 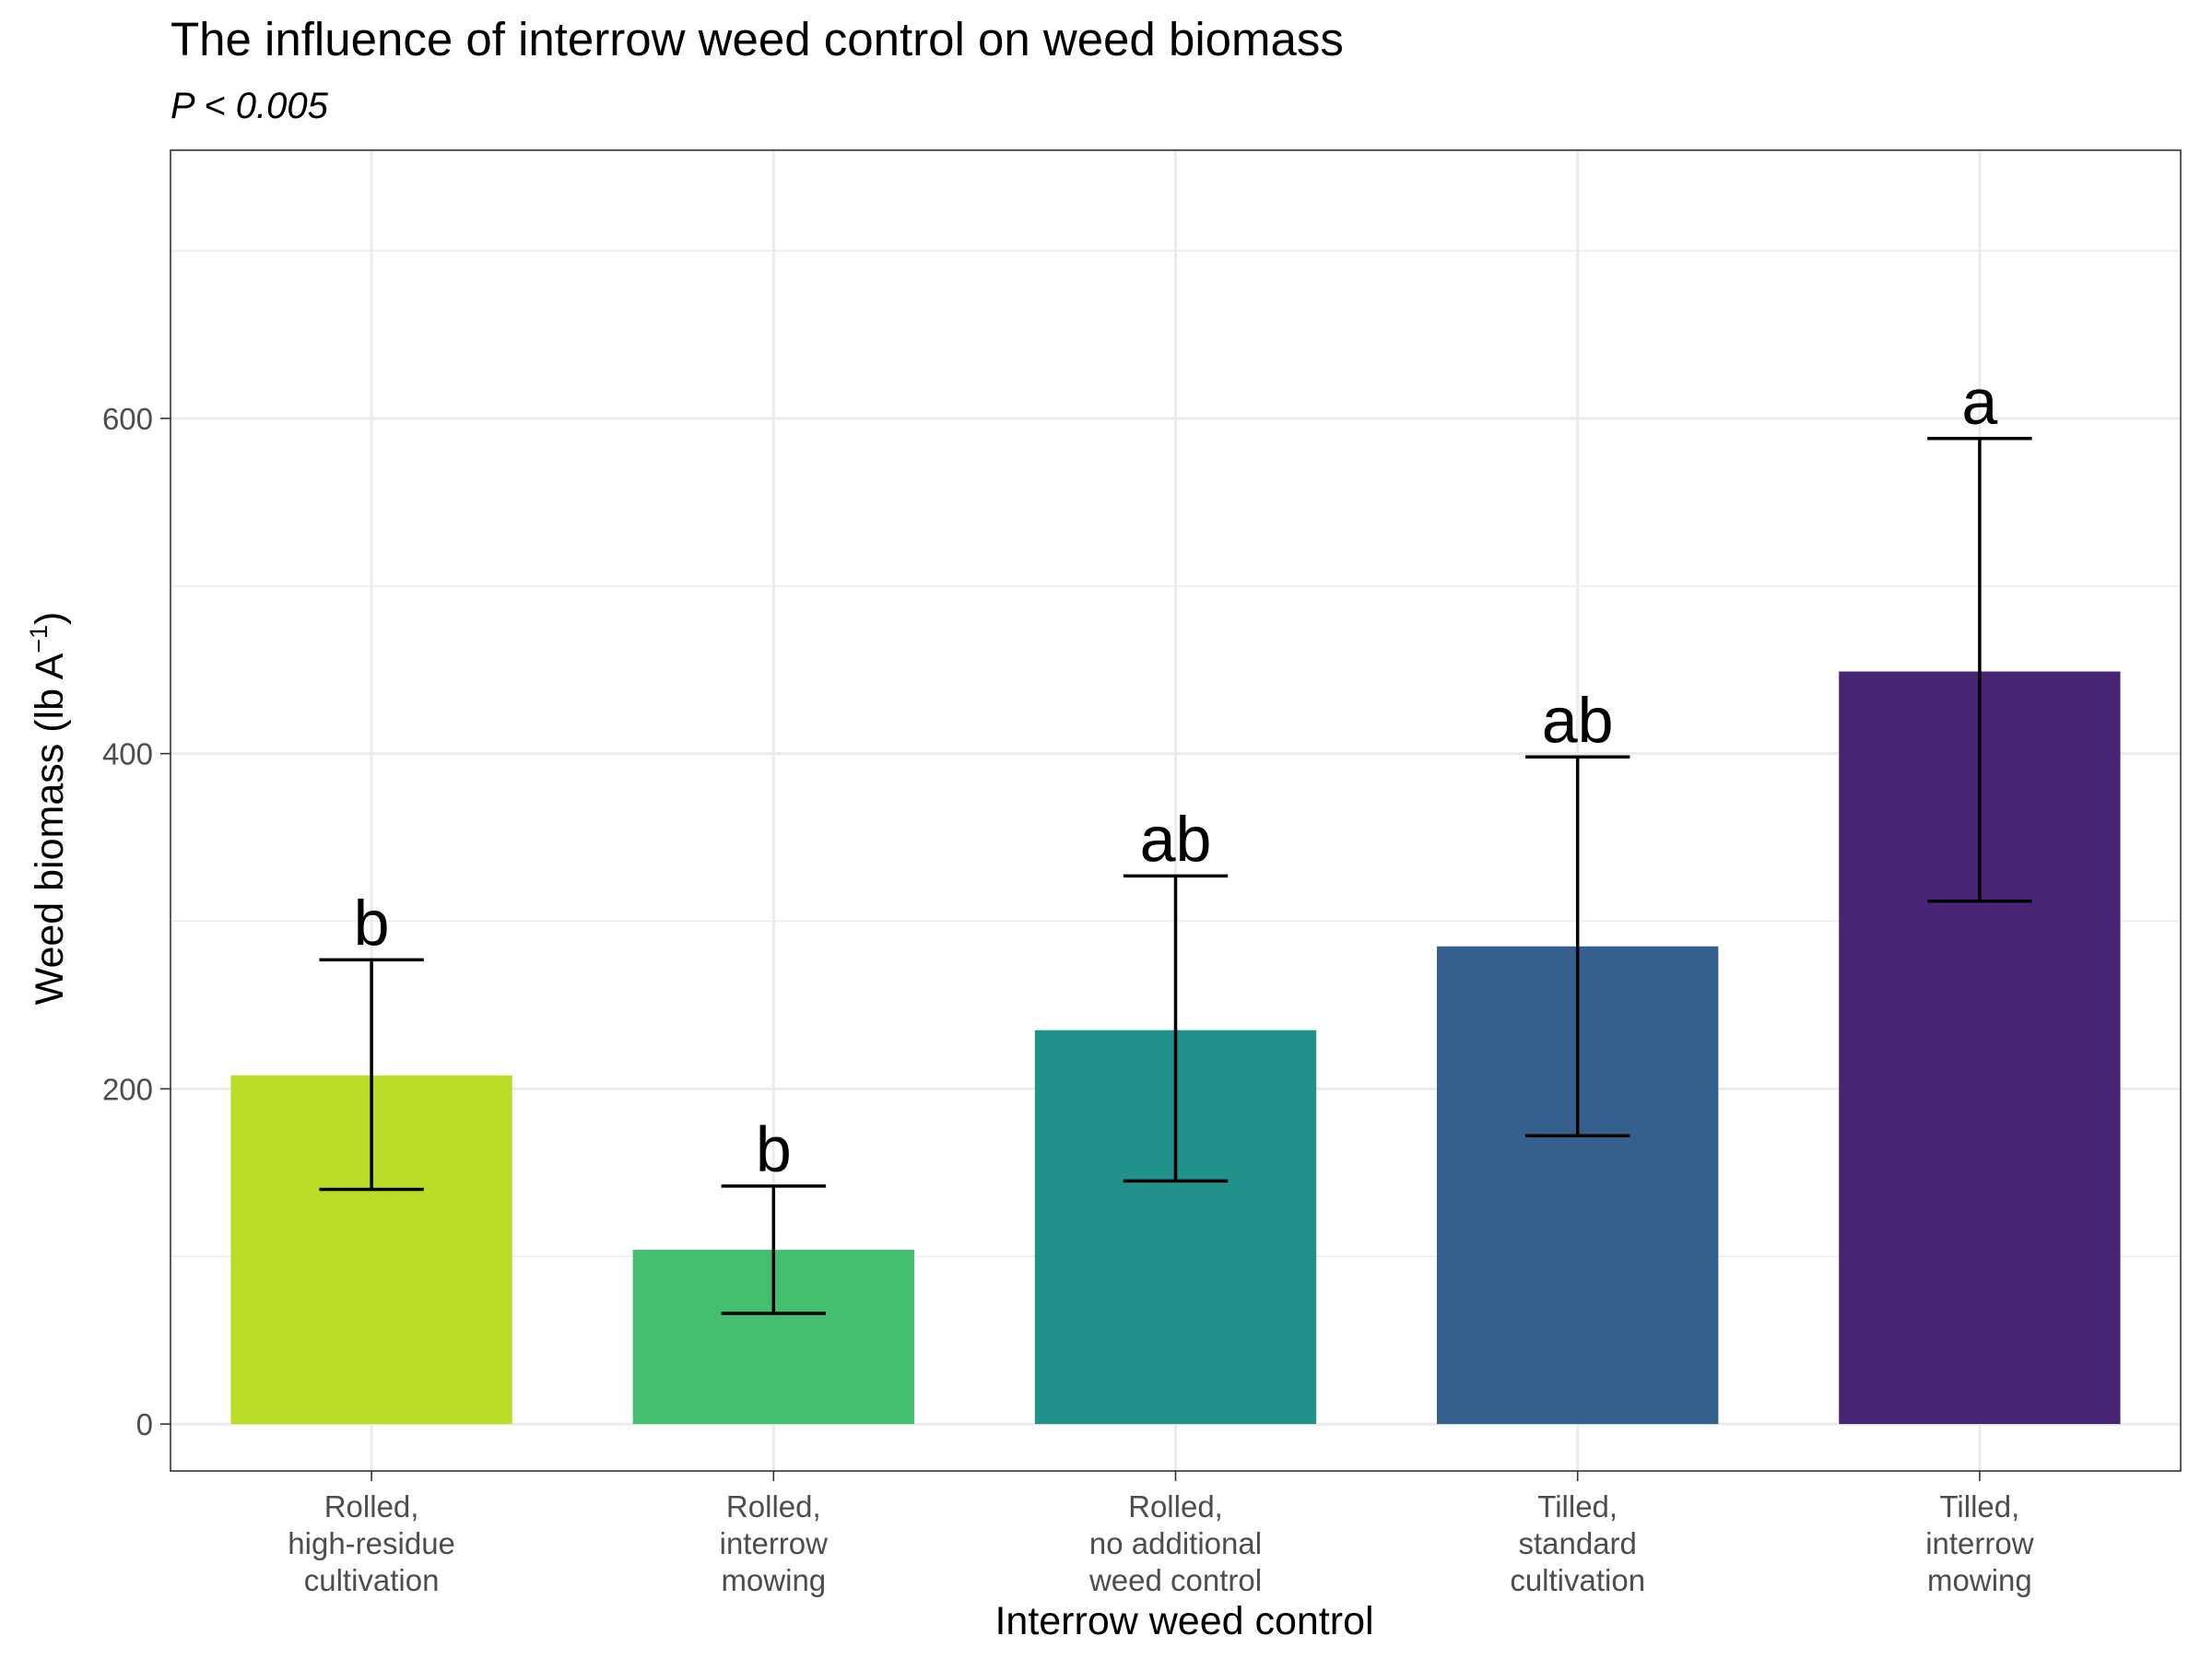 What do you see at coordinates (1979, 402) in the screenshot?
I see `significance-letter: a` at bounding box center [1979, 402].